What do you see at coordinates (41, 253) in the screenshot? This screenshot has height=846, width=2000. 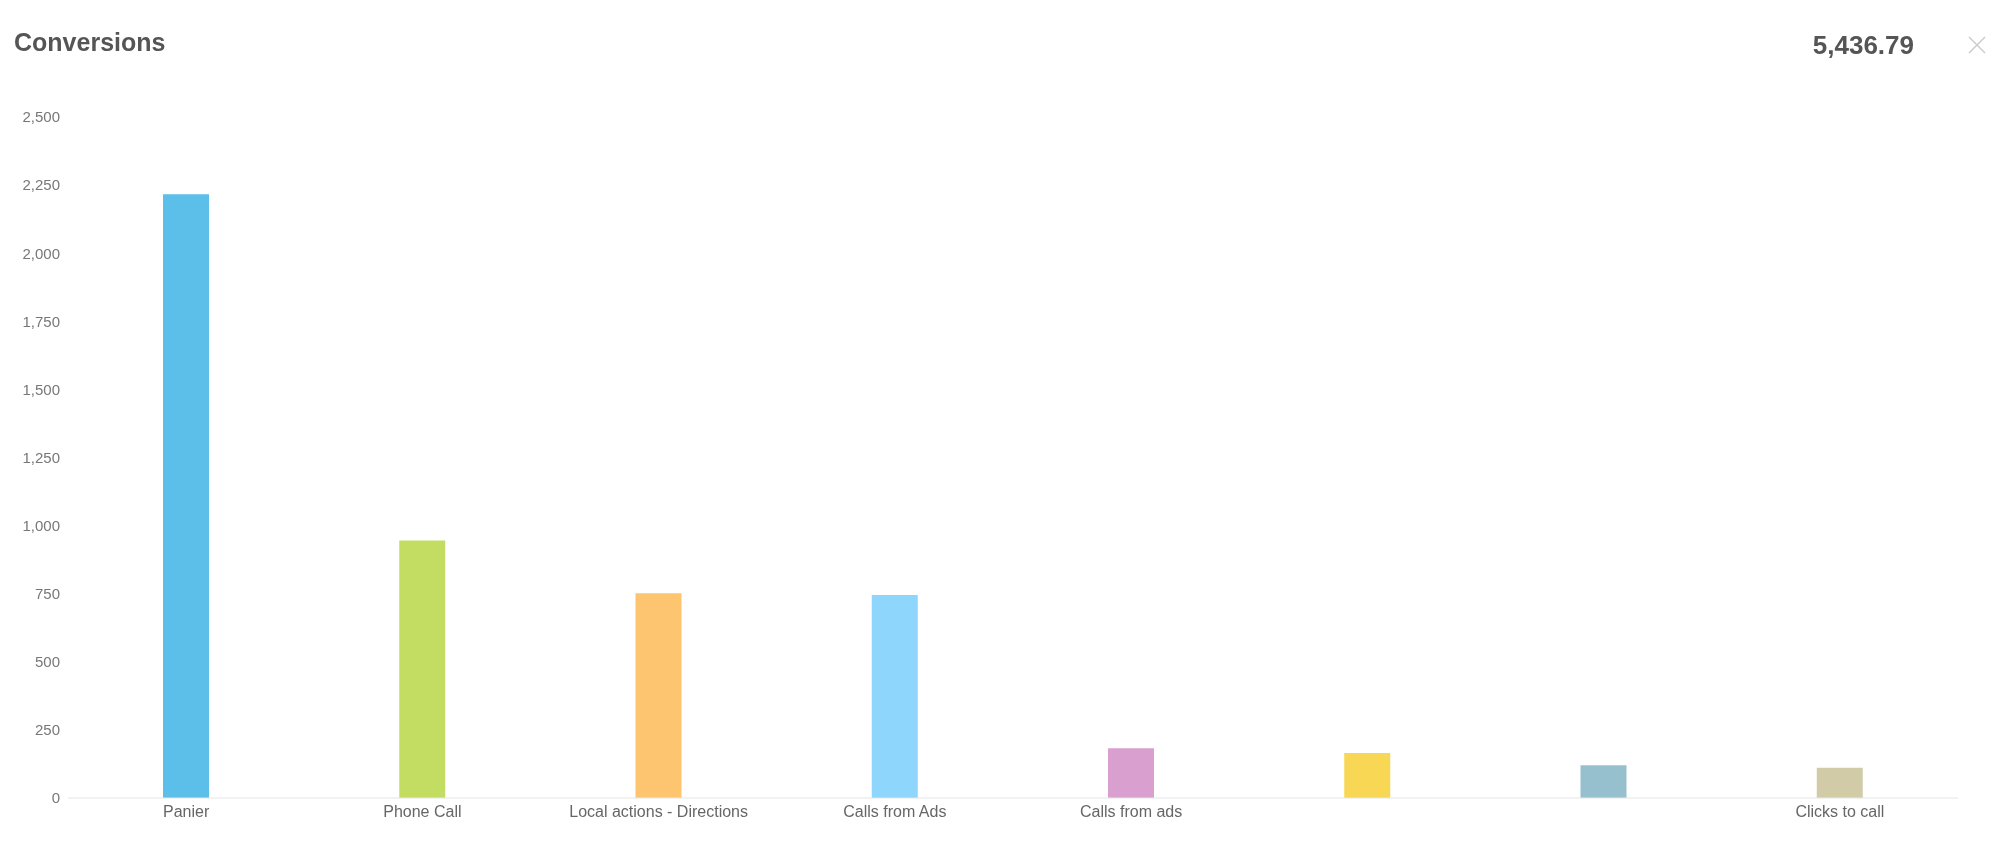 I see `y-tick-label: 2,000` at bounding box center [41, 253].